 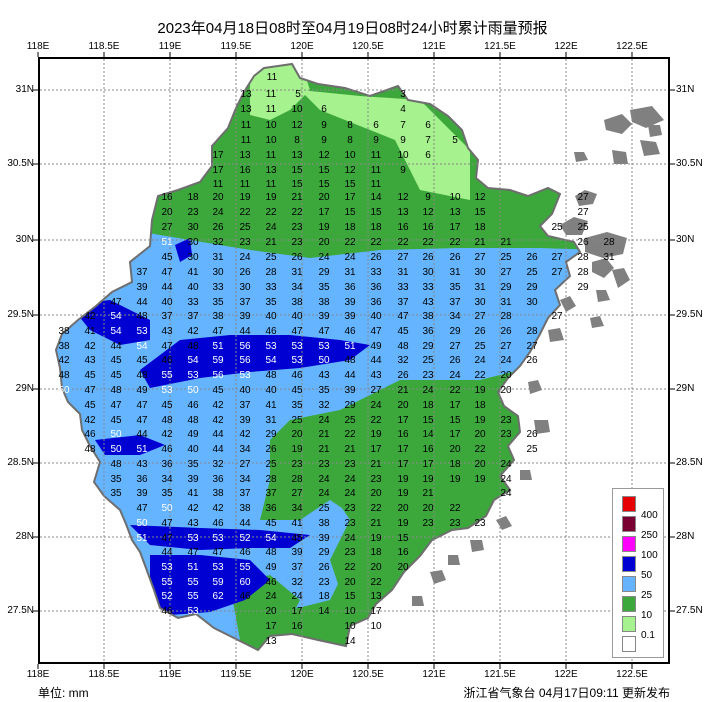 I want to click on unit-label: 单位: mm, so click(x=63, y=693).